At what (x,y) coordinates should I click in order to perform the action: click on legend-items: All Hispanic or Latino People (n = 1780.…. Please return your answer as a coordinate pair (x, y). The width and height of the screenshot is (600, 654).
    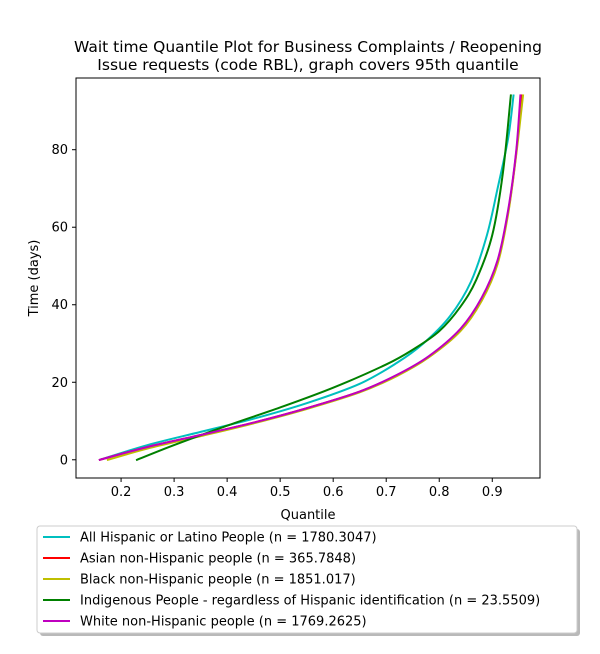
    Looking at the image, I should click on (291, 580).